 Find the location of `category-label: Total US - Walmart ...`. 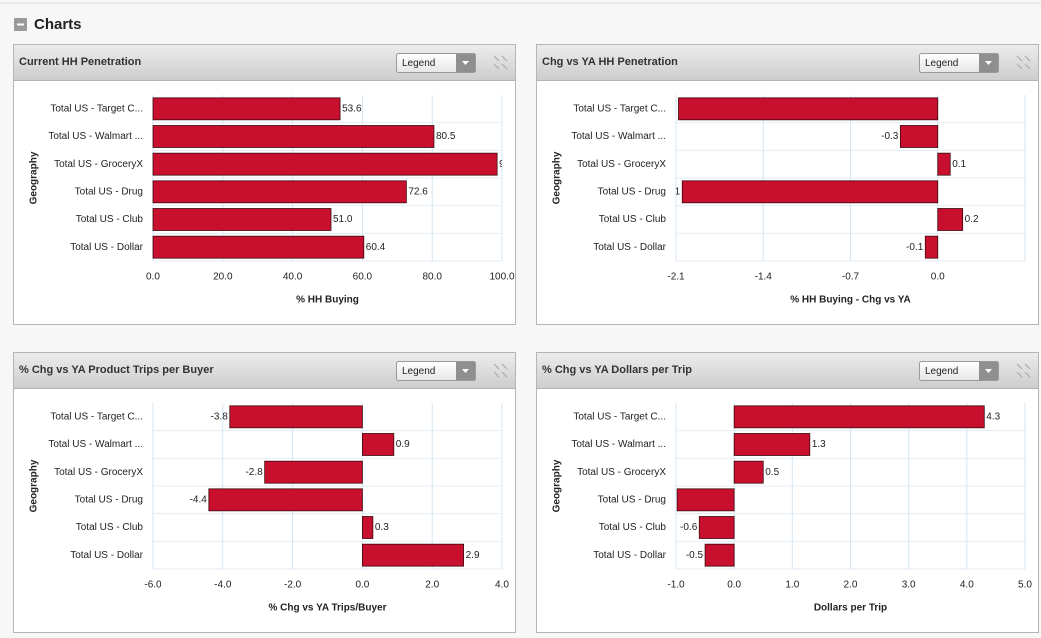

category-label: Total US - Walmart ... is located at coordinates (618, 136).